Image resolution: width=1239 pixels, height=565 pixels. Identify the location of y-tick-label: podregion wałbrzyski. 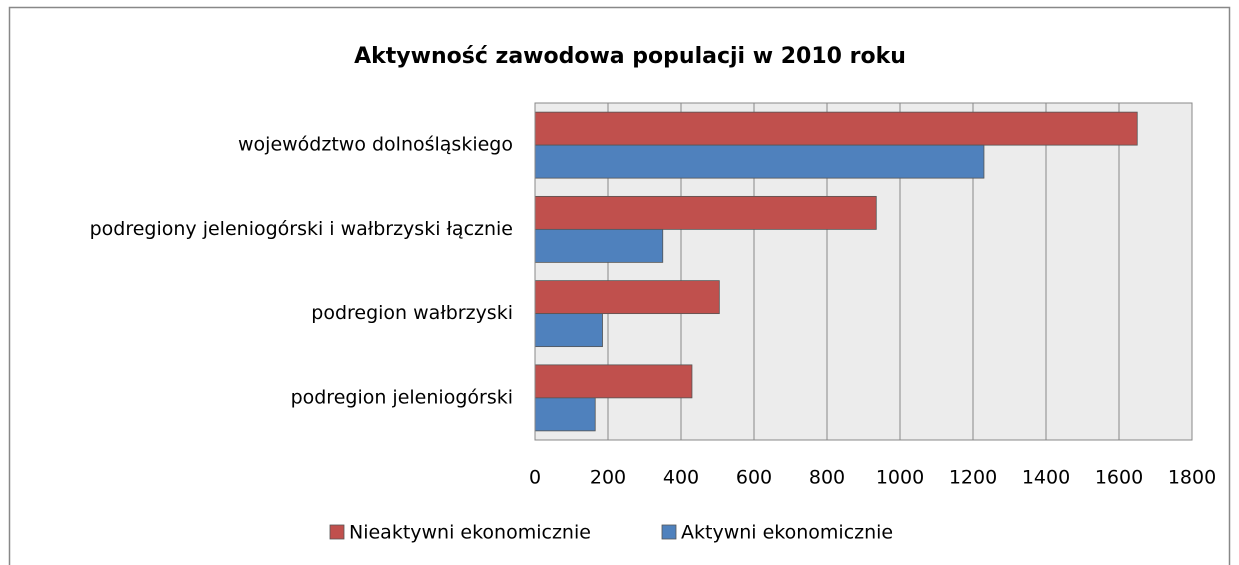
(412, 313).